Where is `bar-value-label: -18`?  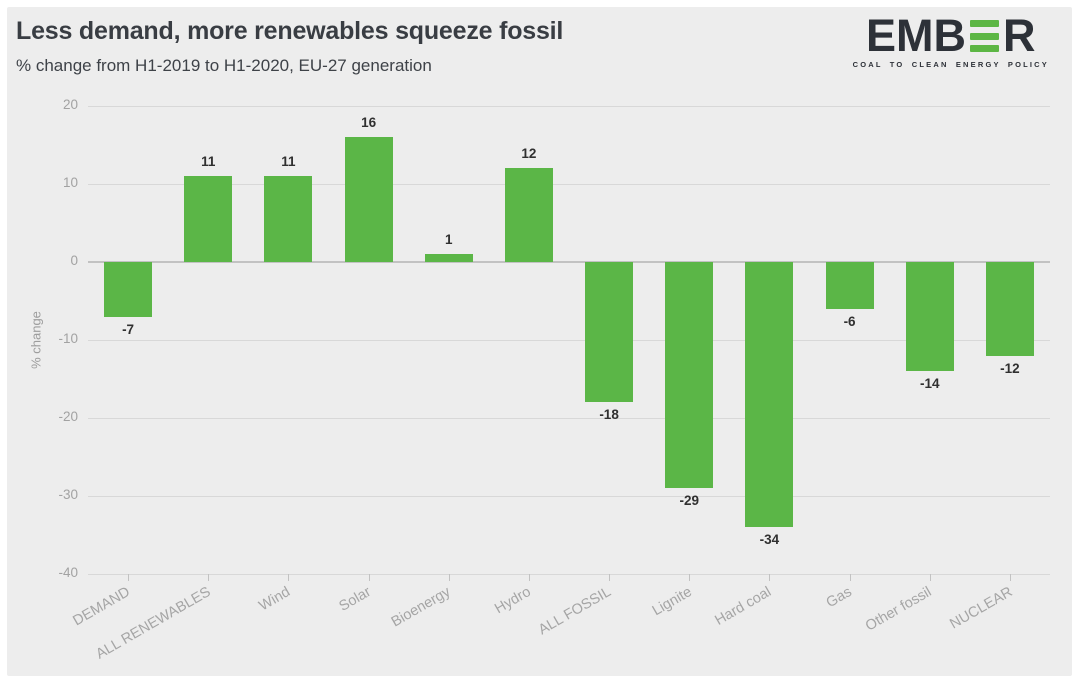
bar-value-label: -18 is located at coordinates (609, 415).